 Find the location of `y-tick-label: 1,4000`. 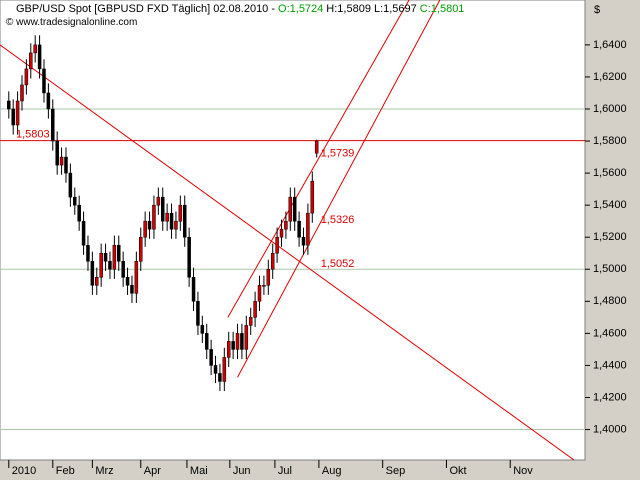

y-tick-label: 1,4000 is located at coordinates (610, 429).